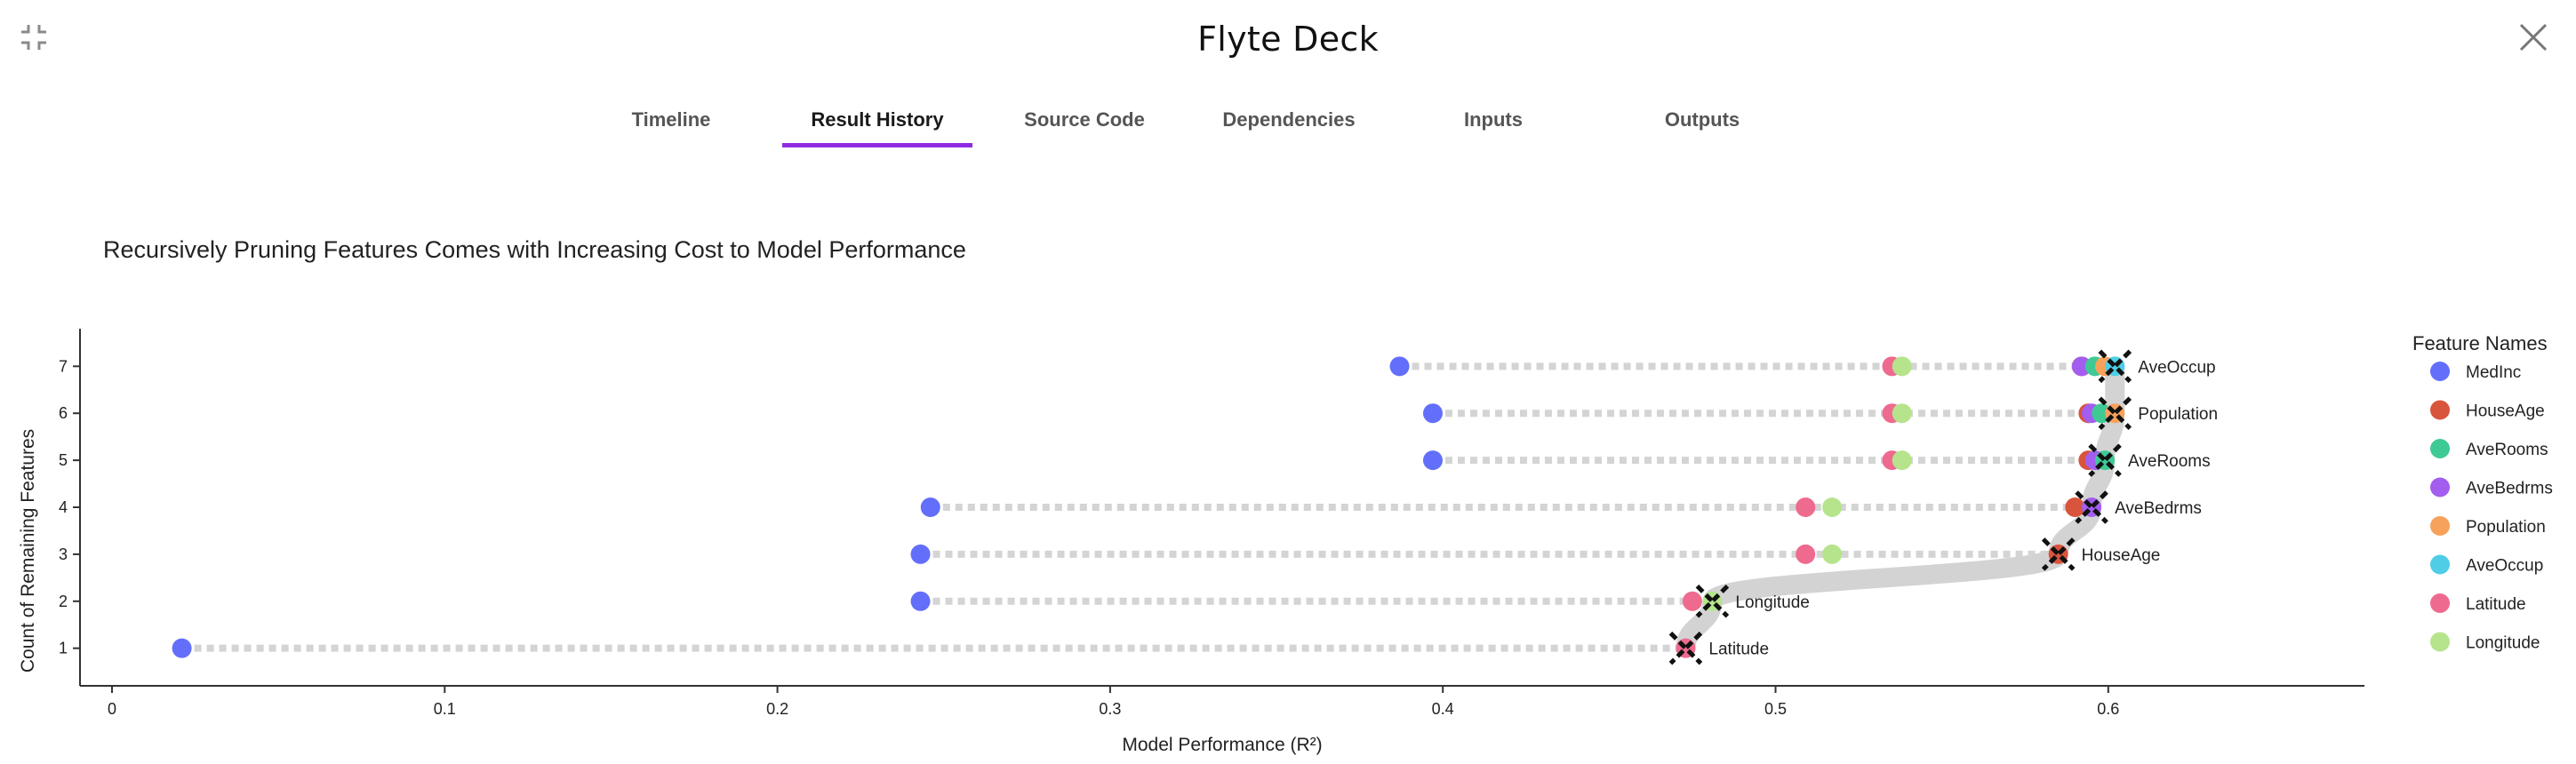  Describe the element at coordinates (2158, 508) in the screenshot. I see `removed-feature-label: AveBedrms` at that location.